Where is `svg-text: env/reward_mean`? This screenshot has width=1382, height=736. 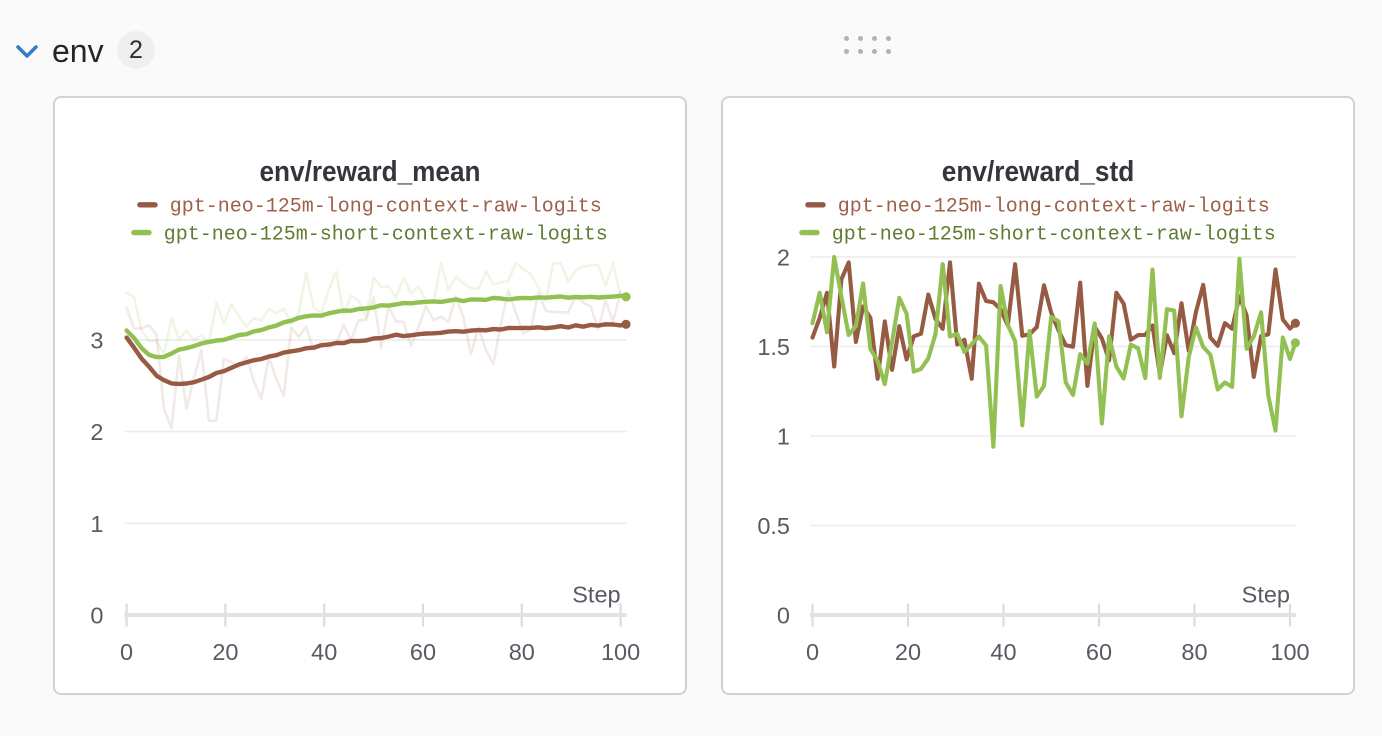
svg-text: env/reward_mean is located at coordinates (370, 172).